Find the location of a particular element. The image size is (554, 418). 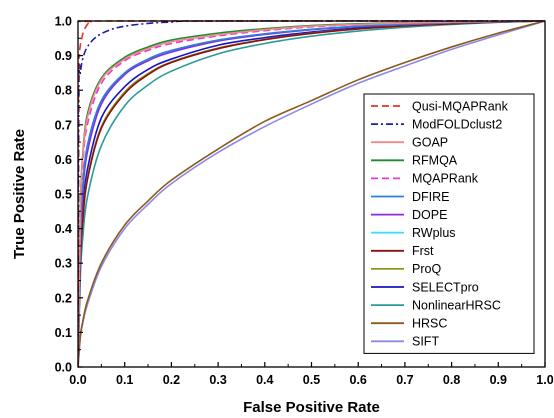

legend-label: SELECTpro is located at coordinates (445, 287).